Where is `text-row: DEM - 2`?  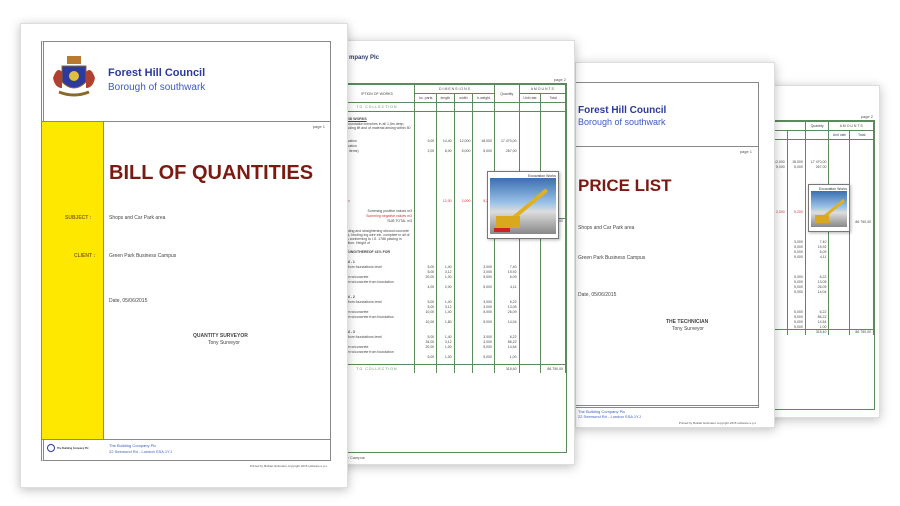 text-row: DEM - 2 is located at coordinates (452, 297).